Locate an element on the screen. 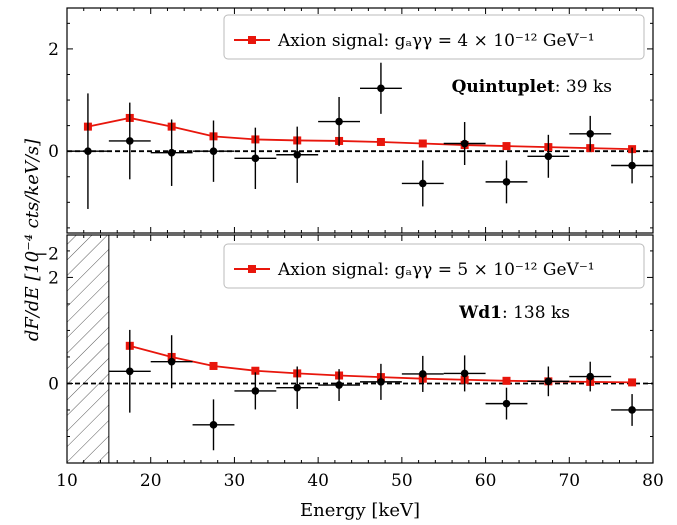 The width and height of the screenshot is (677, 525). axion-signal-line is located at coordinates (360, 134).